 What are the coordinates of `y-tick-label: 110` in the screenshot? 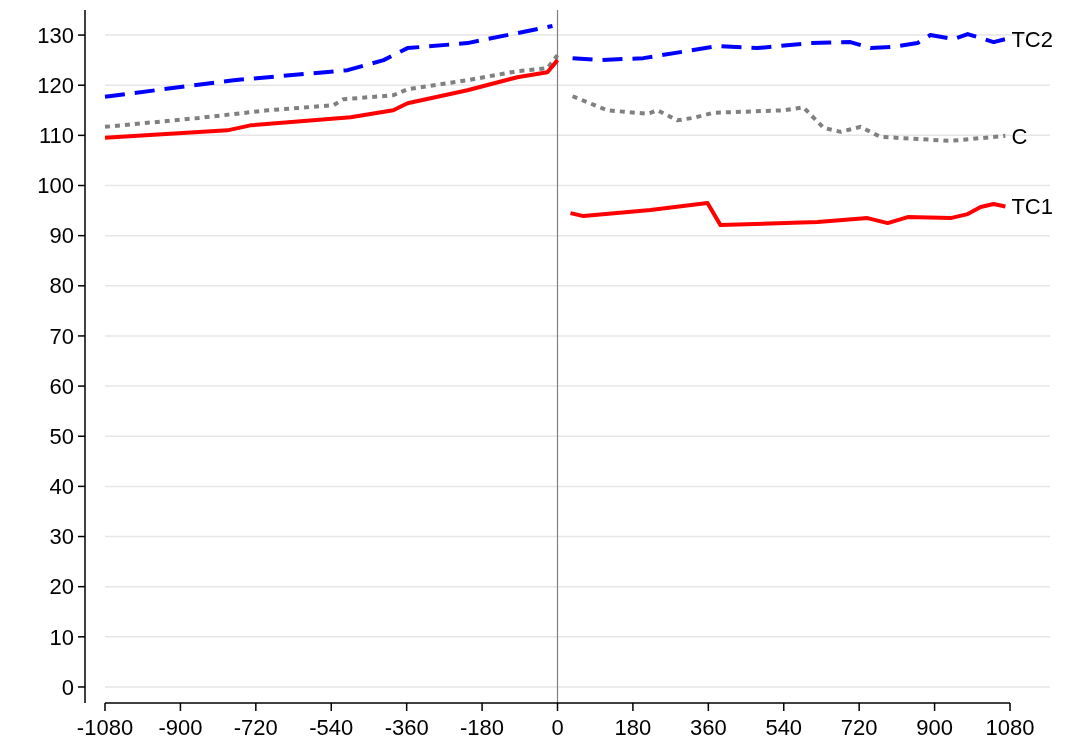 It's located at (56, 136).